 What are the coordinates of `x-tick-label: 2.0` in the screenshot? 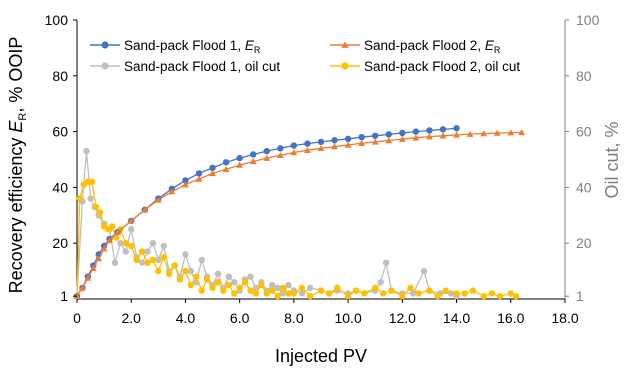 It's located at (131, 318).